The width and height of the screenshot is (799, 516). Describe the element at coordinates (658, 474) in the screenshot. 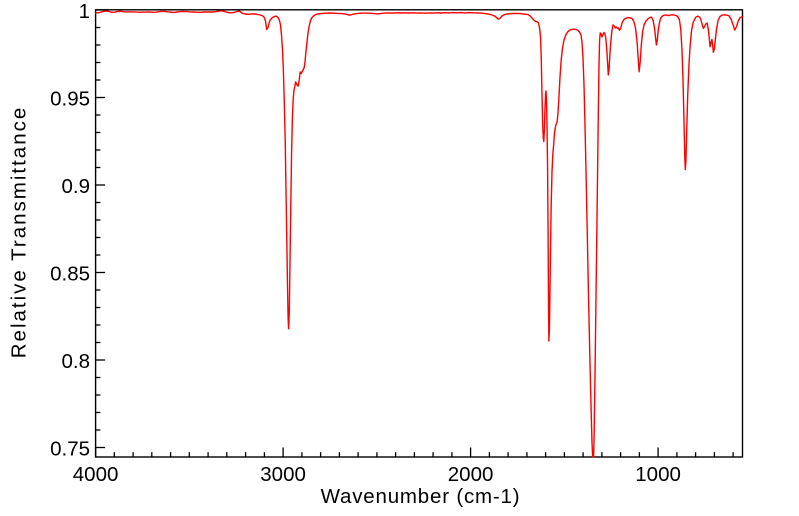

I see `svg-text: 1000` at that location.